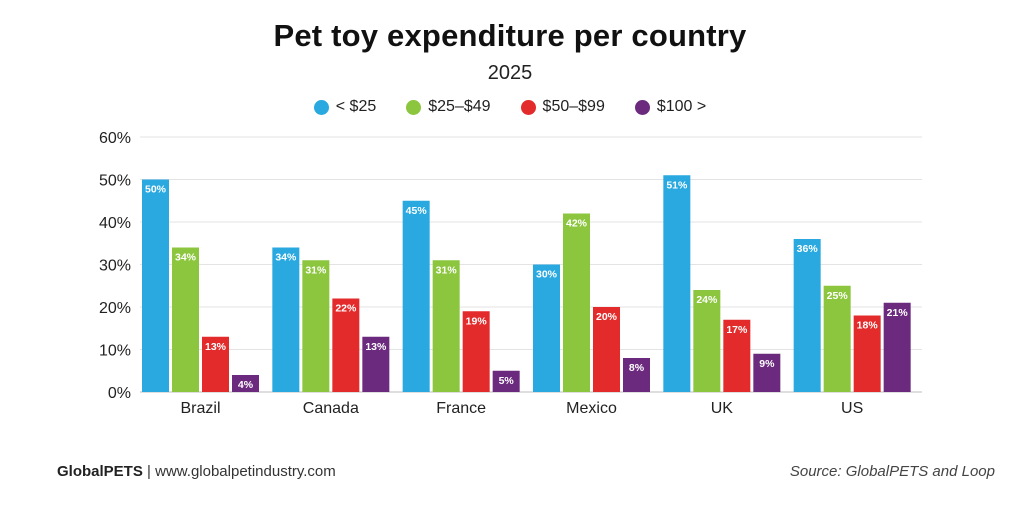 This screenshot has height=518, width=1020. Describe the element at coordinates (115, 138) in the screenshot. I see `y-tick-label: 60%` at that location.